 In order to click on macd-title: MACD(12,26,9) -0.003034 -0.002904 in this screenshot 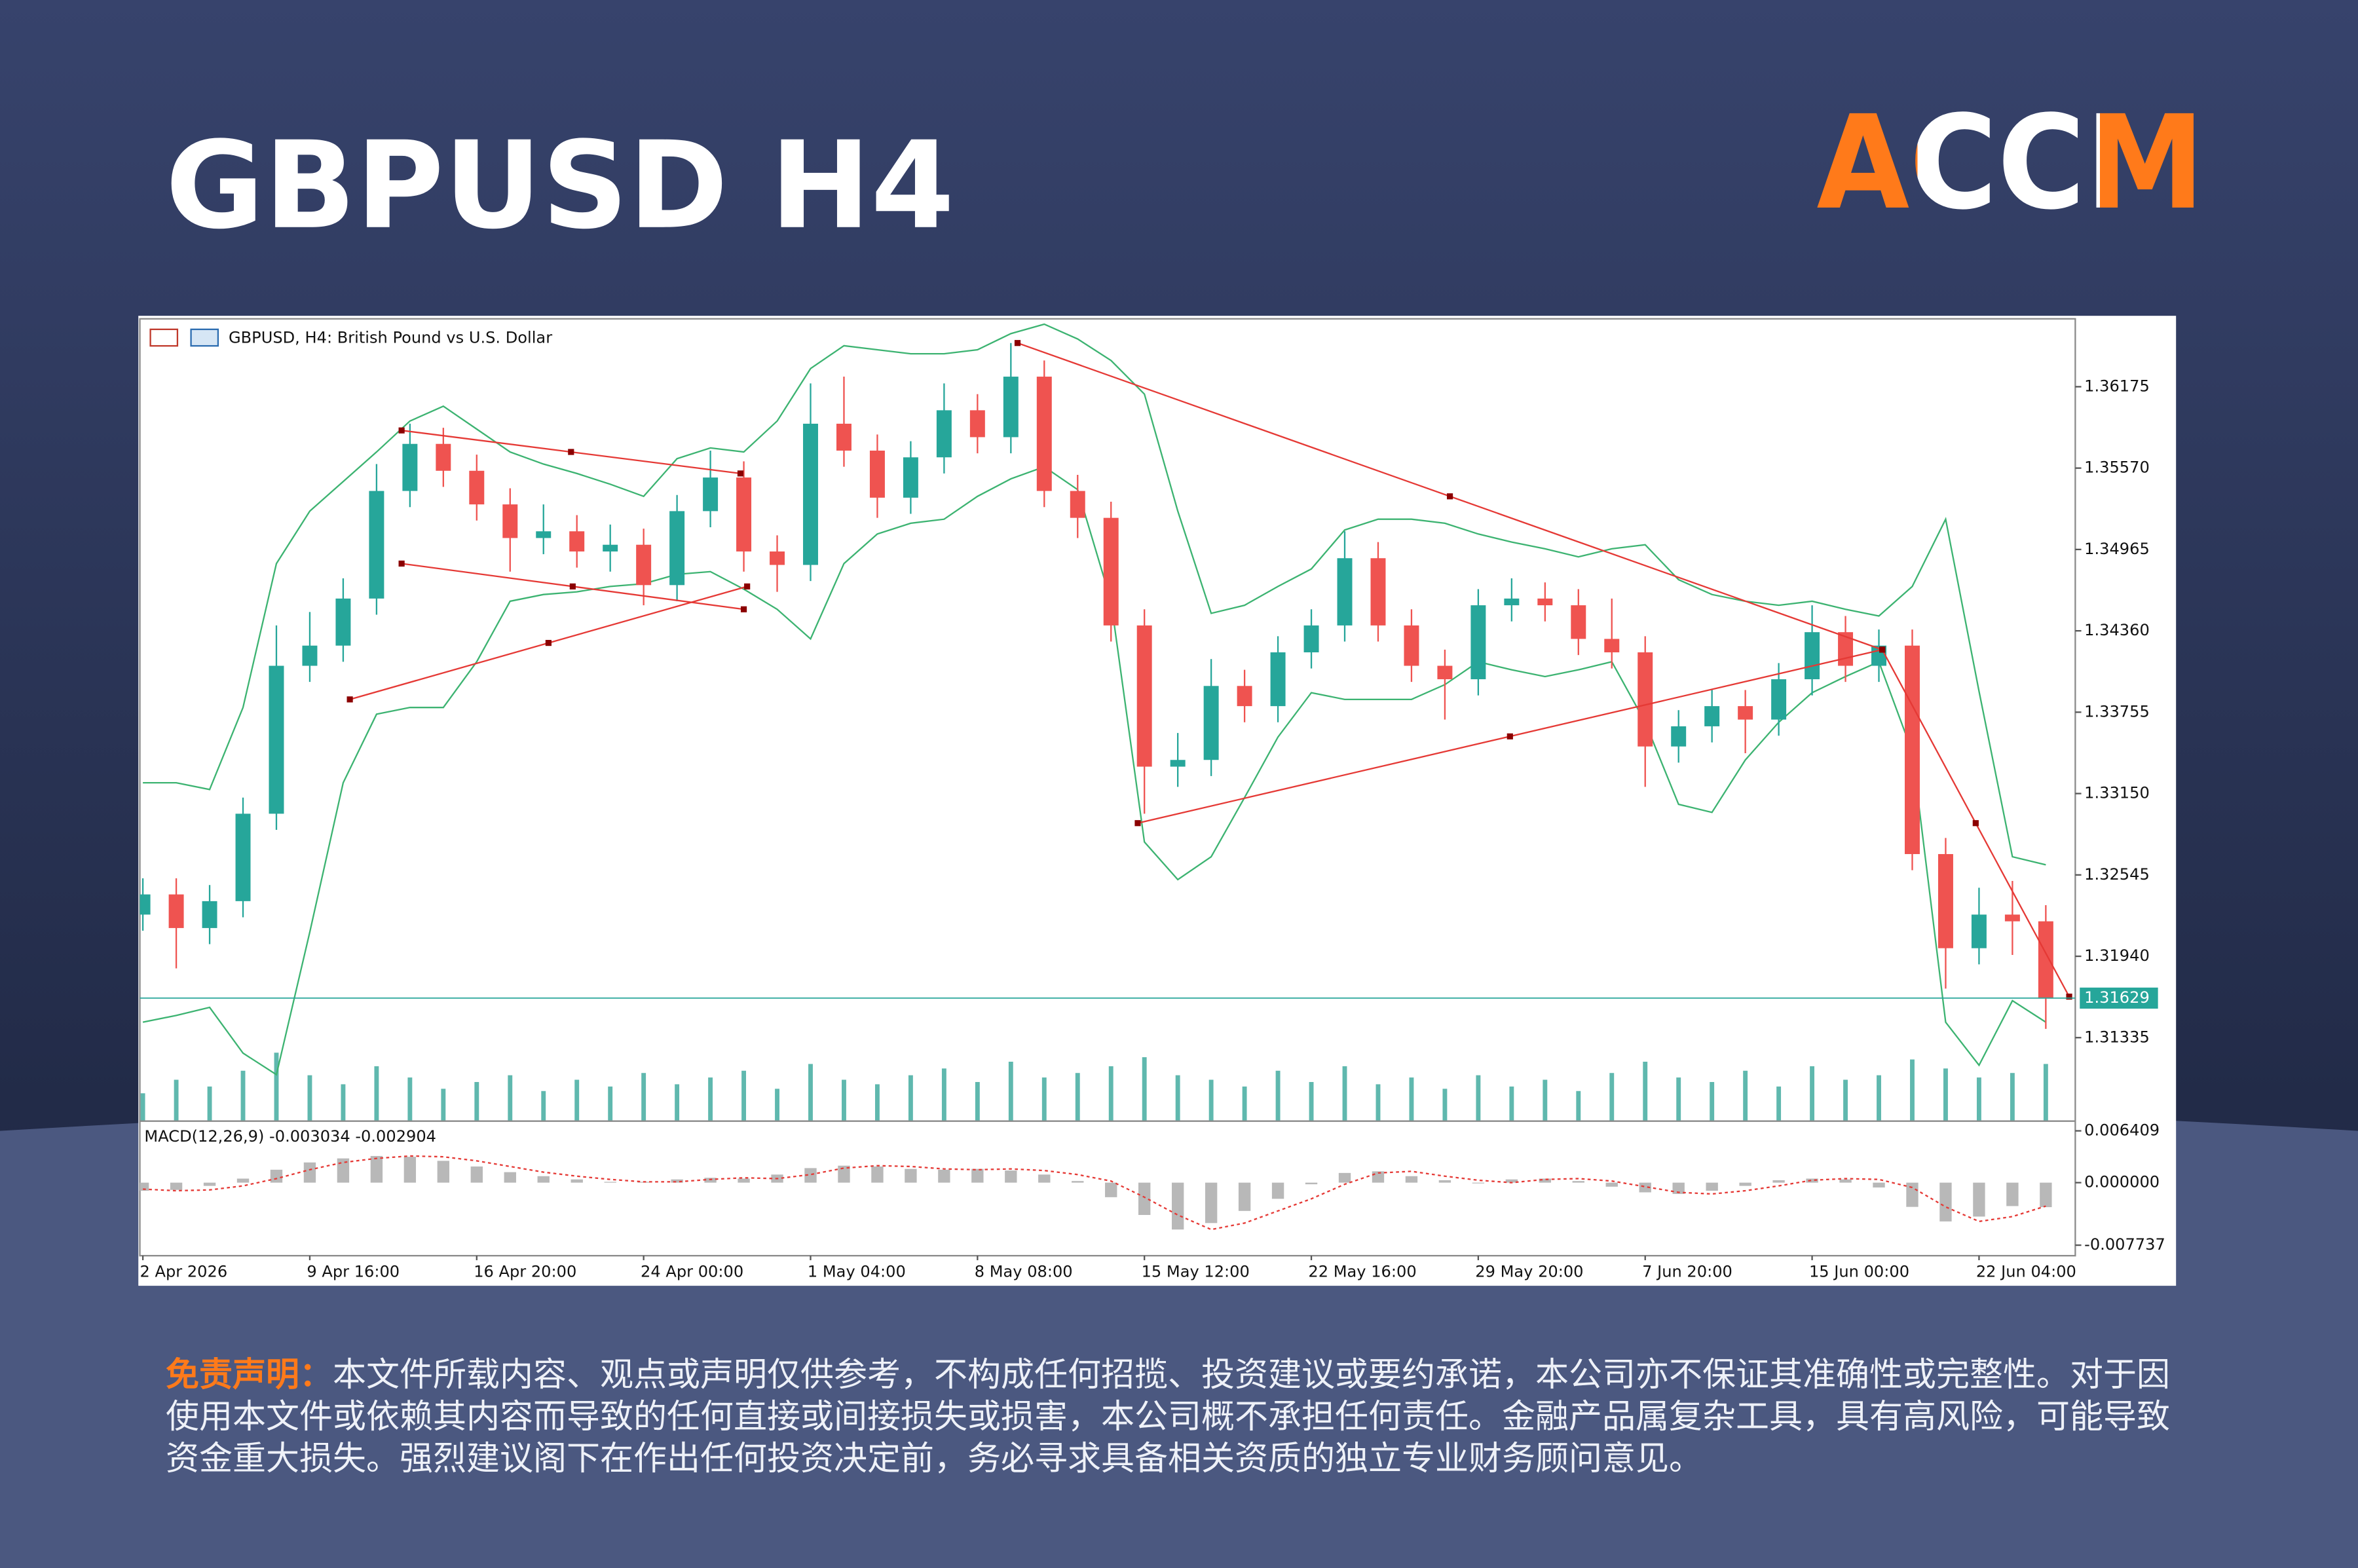, I will do `click(290, 1136)`.